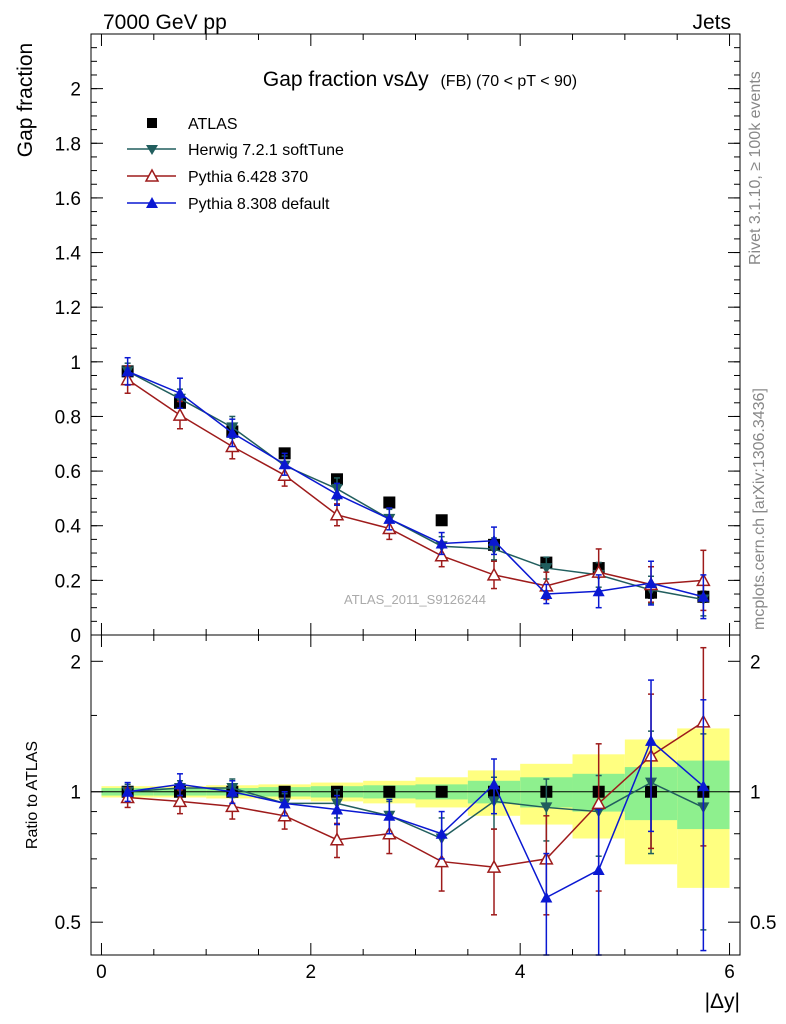  What do you see at coordinates (755, 168) in the screenshot?
I see `rivet-label: Rivet 3.1.10, ≥ 100k events` at bounding box center [755, 168].